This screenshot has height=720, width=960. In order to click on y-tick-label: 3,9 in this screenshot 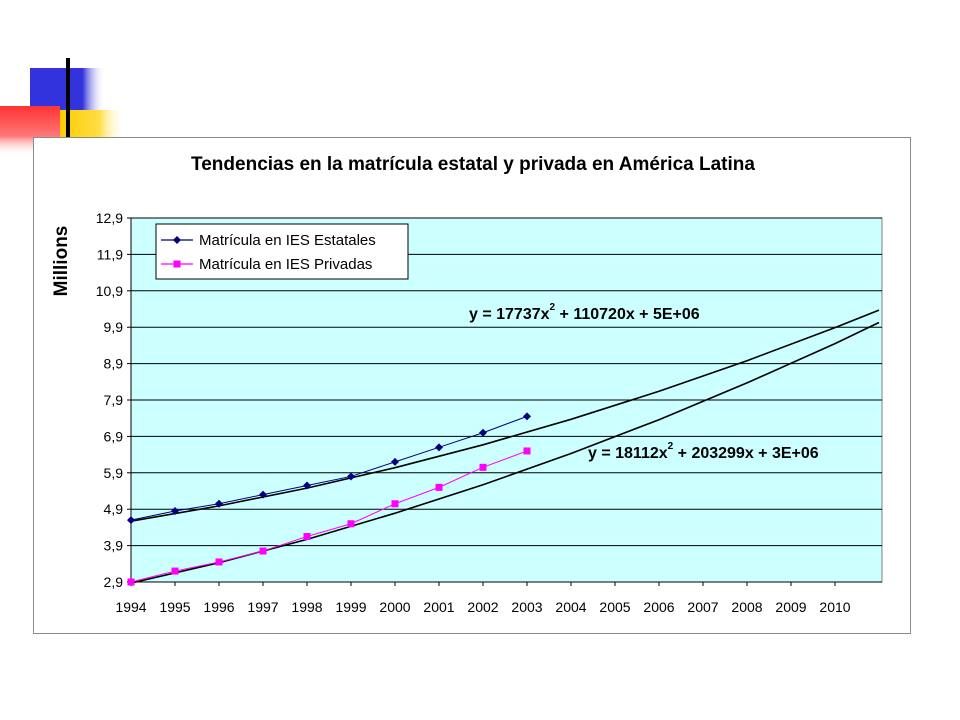, I will do `click(114, 546)`.